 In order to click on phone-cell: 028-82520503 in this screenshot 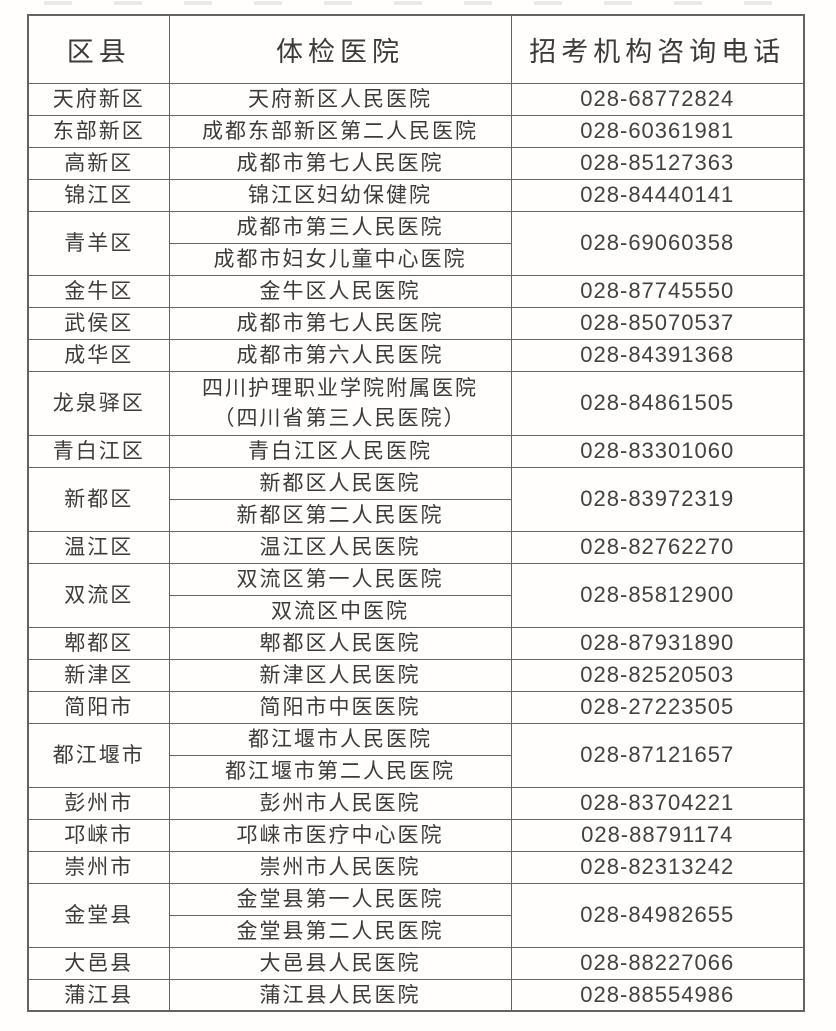, I will do `click(657, 675)`.